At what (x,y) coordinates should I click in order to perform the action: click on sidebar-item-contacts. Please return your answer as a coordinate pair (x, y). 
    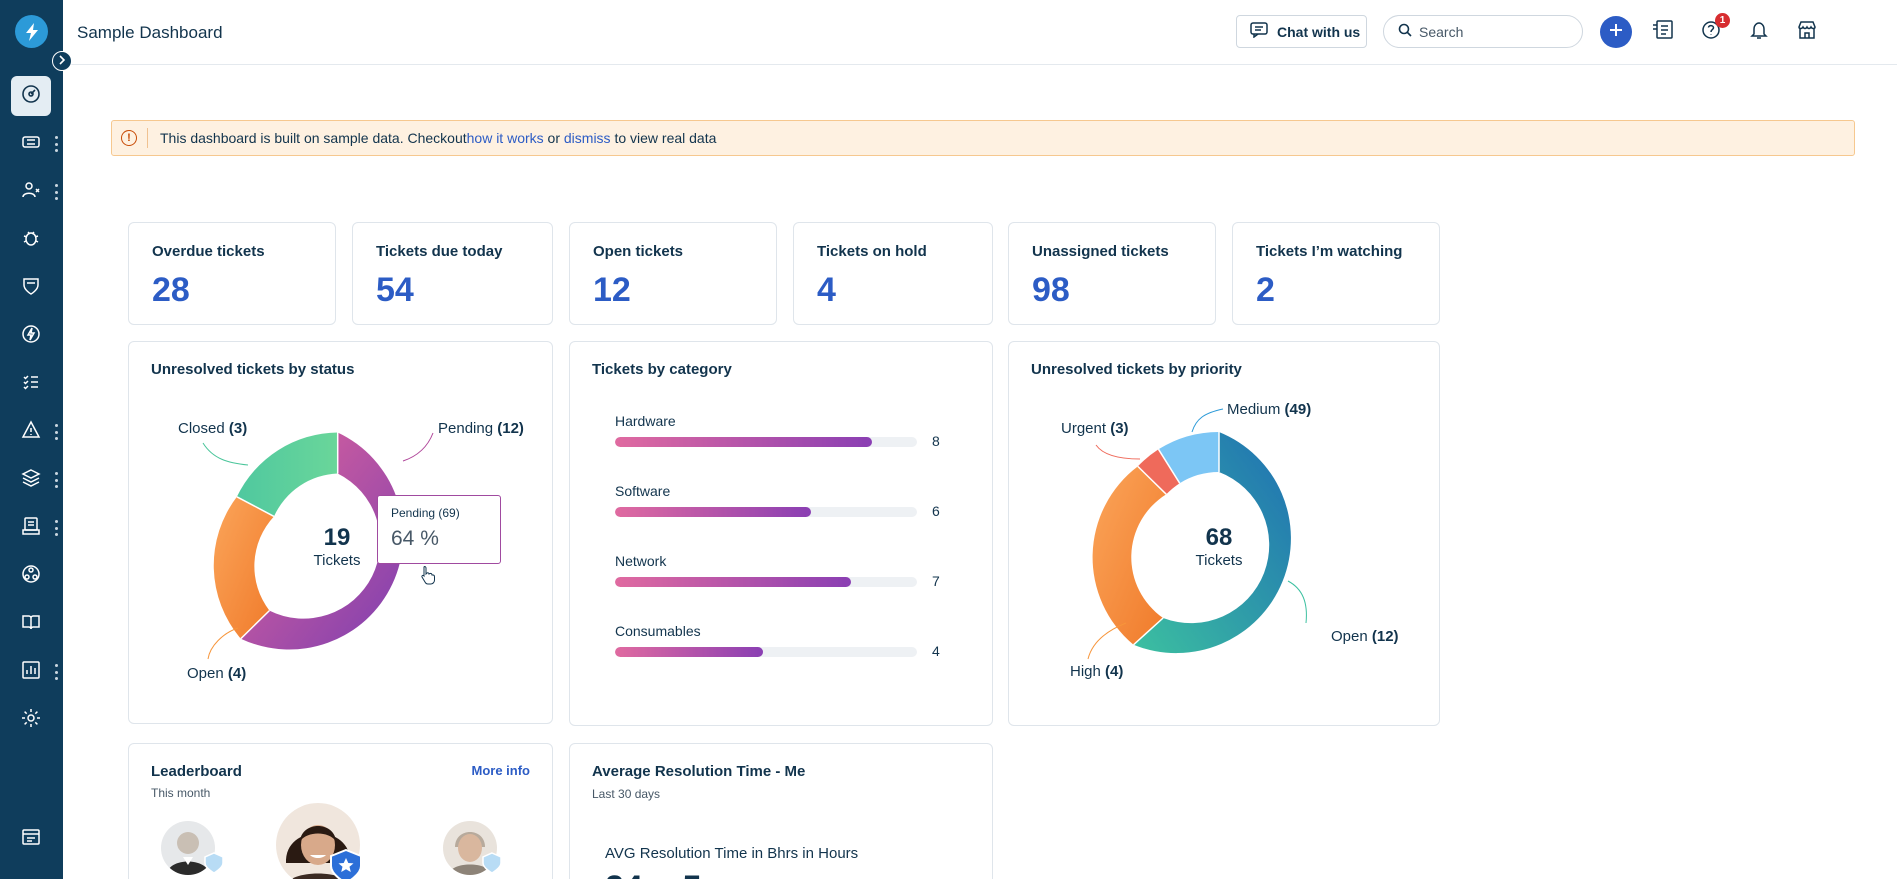
    Looking at the image, I should click on (31, 192).